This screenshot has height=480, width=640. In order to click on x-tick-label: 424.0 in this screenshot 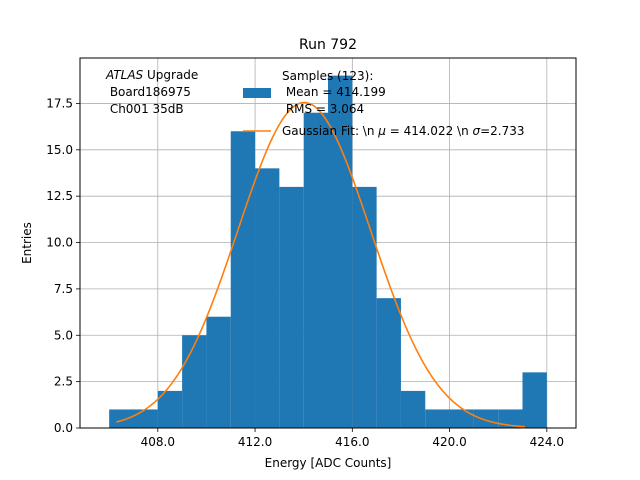, I will do `click(547, 442)`.